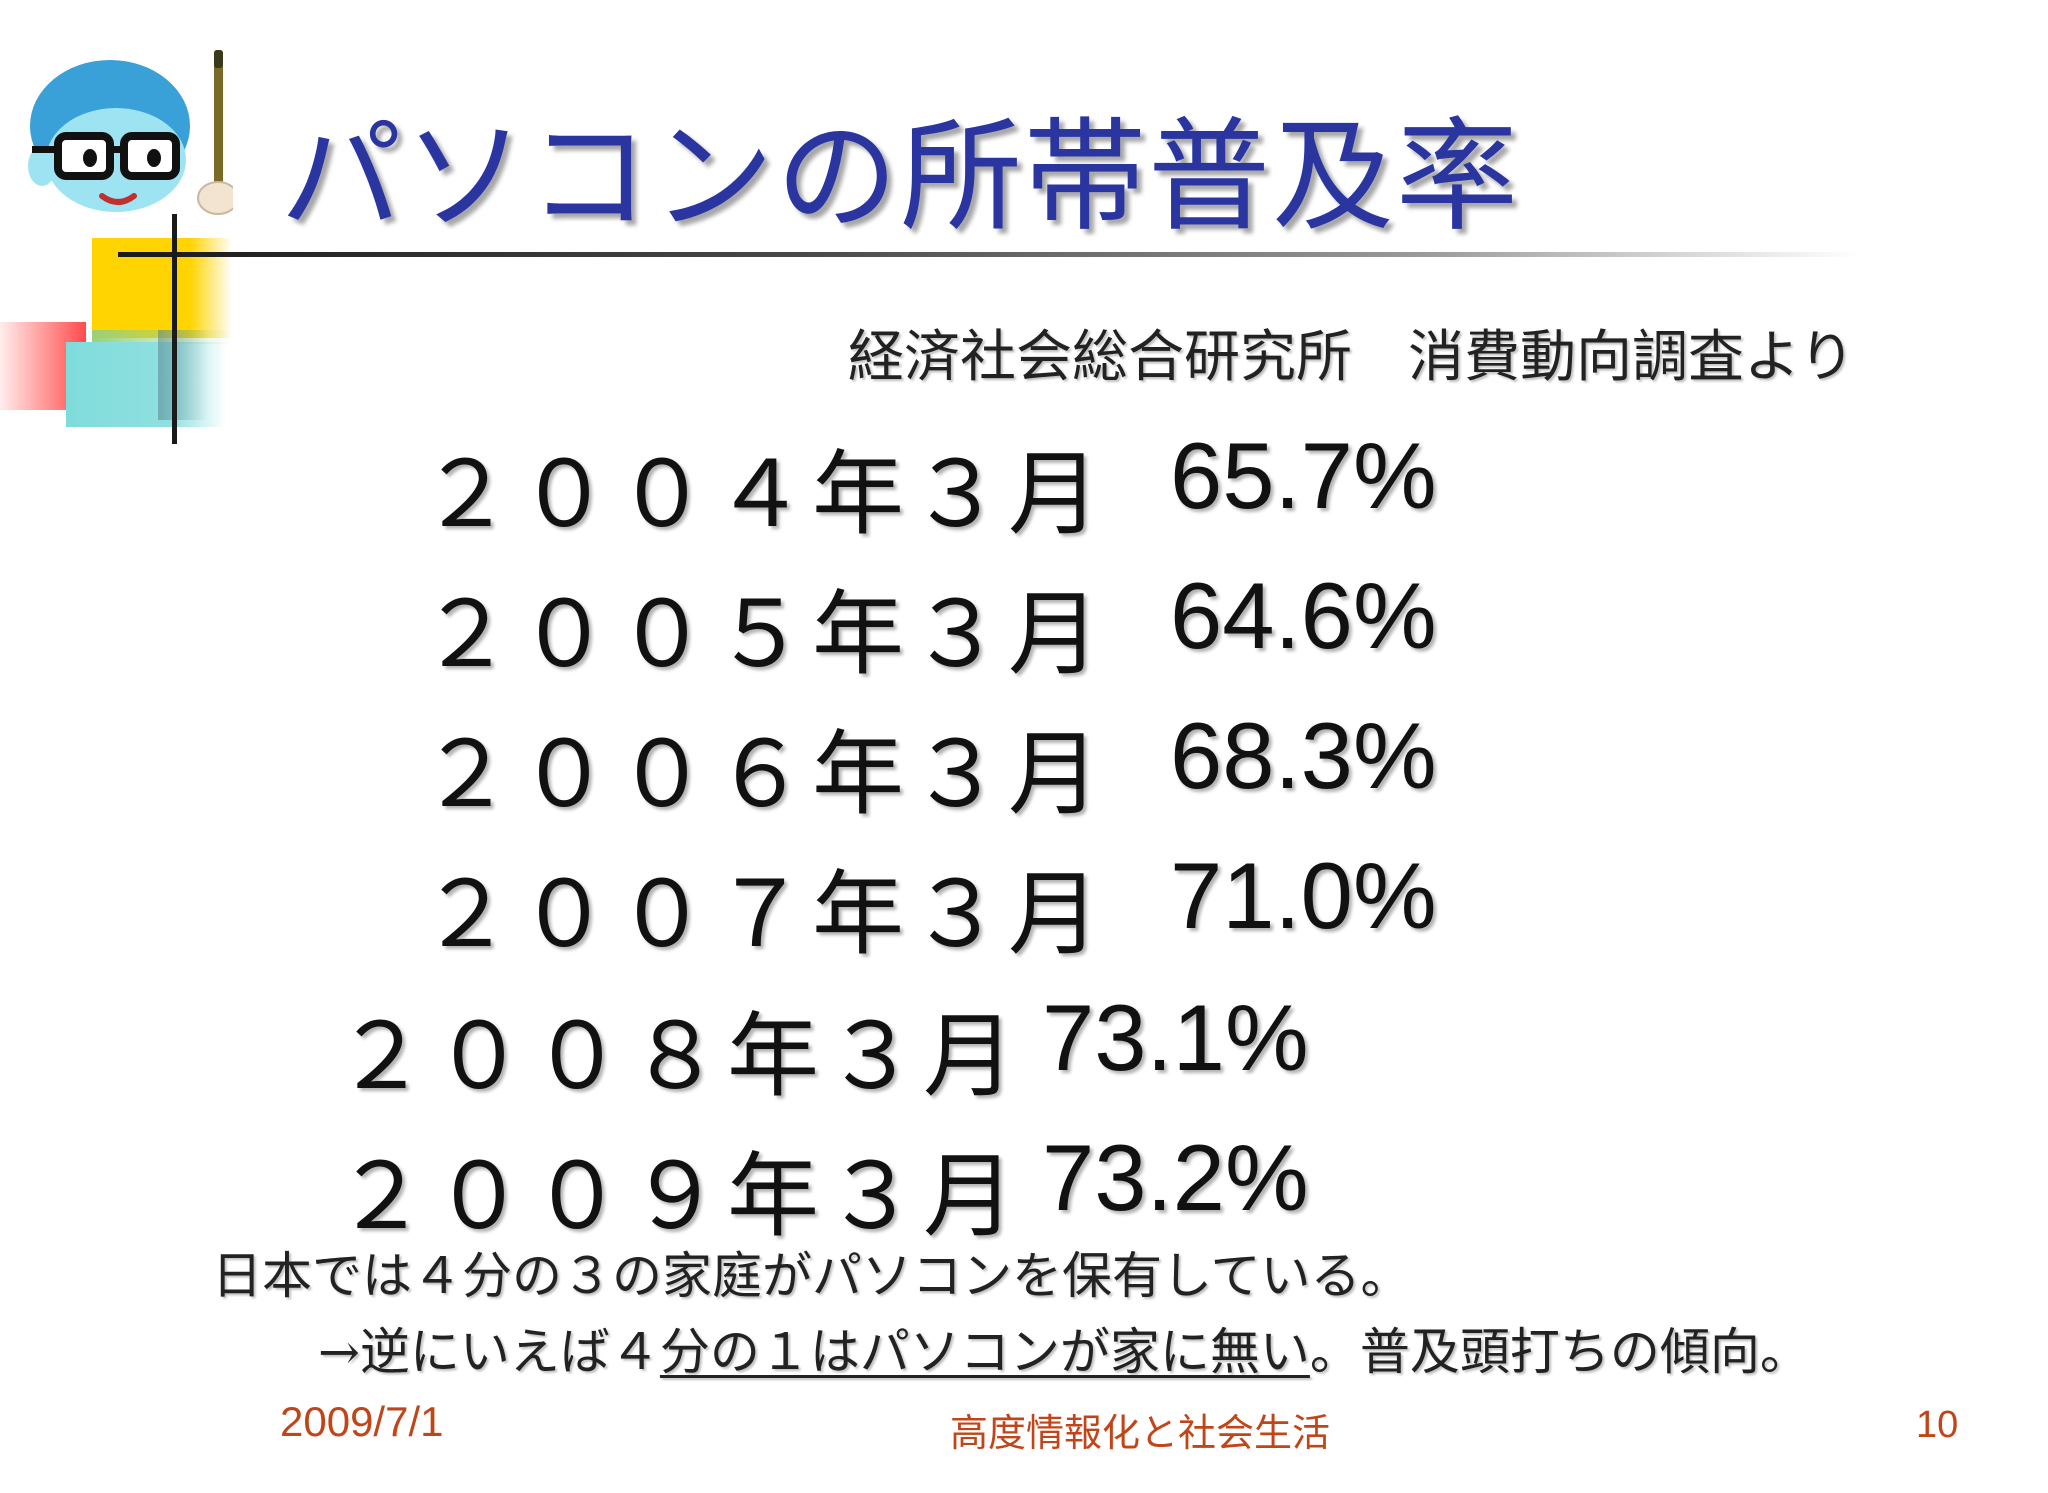  Describe the element at coordinates (1303, 895) in the screenshot. I see `row-percent: 71.0%` at that location.